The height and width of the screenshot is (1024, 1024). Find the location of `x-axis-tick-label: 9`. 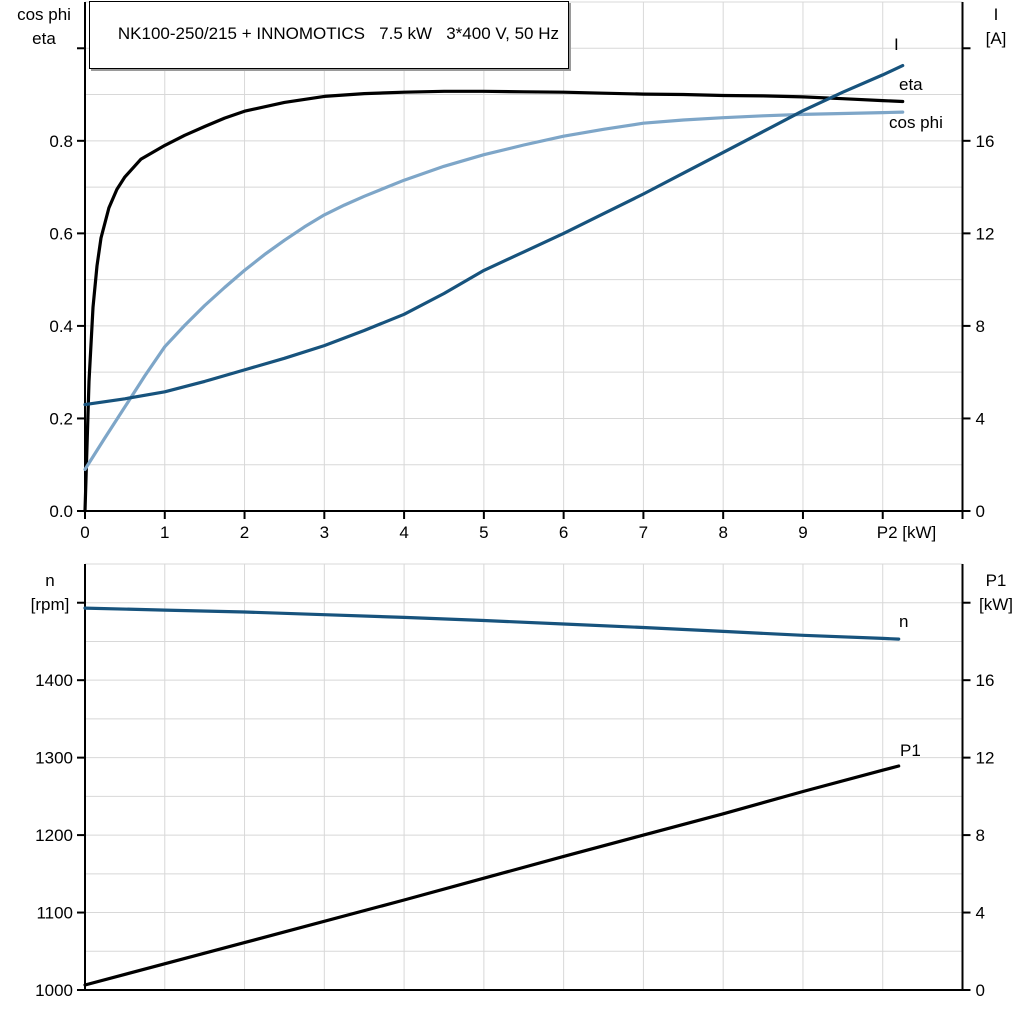

x-axis-tick-label: 9 is located at coordinates (802, 532).